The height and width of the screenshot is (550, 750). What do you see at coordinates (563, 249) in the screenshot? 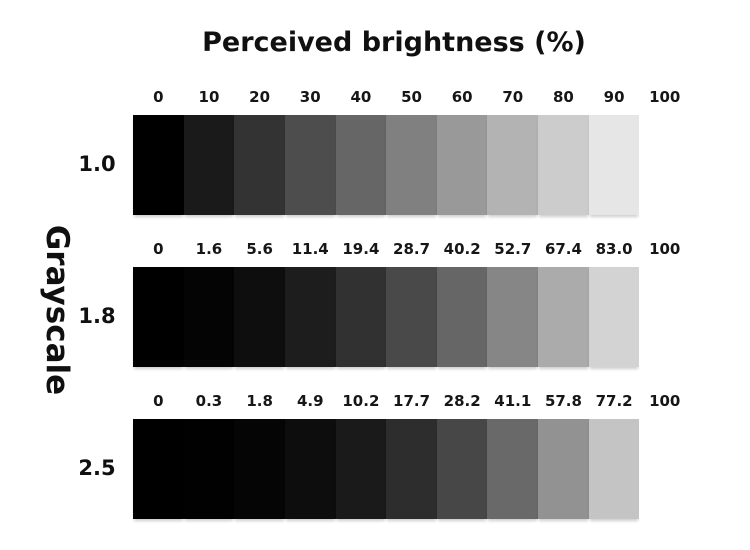
I see `brightness-label: 67.4` at bounding box center [563, 249].